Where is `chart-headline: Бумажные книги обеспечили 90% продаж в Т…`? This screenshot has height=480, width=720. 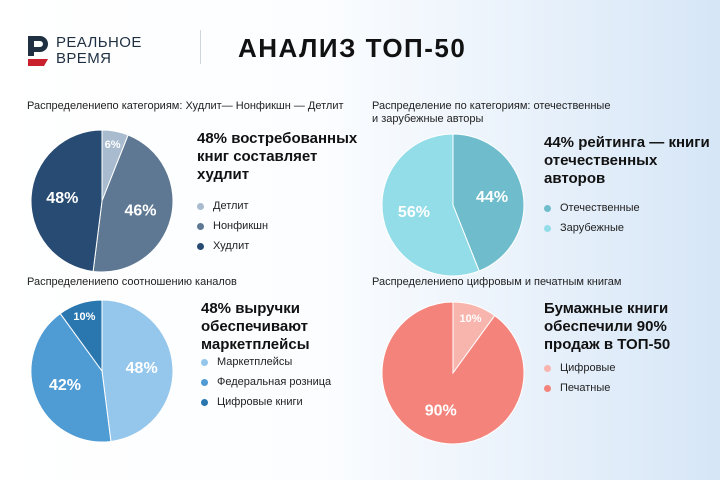
chart-headline: Бумажные книги обеспечили 90% продаж в Т… is located at coordinates (607, 326).